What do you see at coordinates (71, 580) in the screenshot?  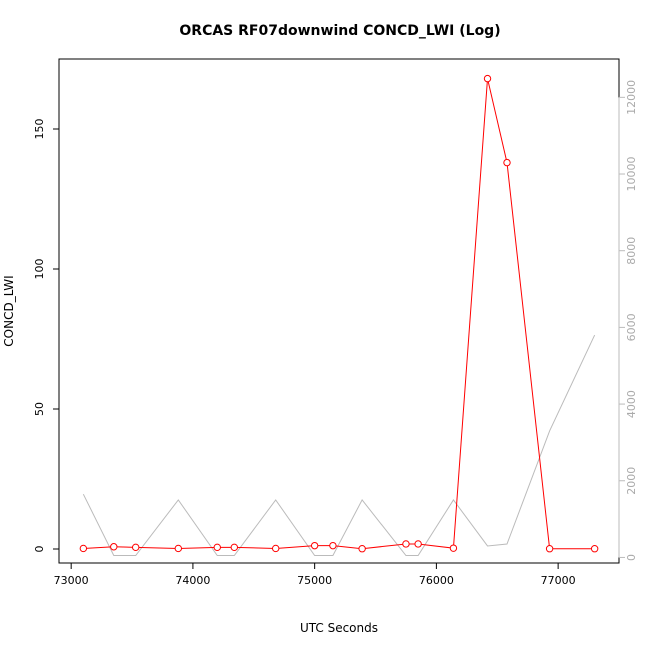 I see `x-tick-label: 73000` at bounding box center [71, 580].